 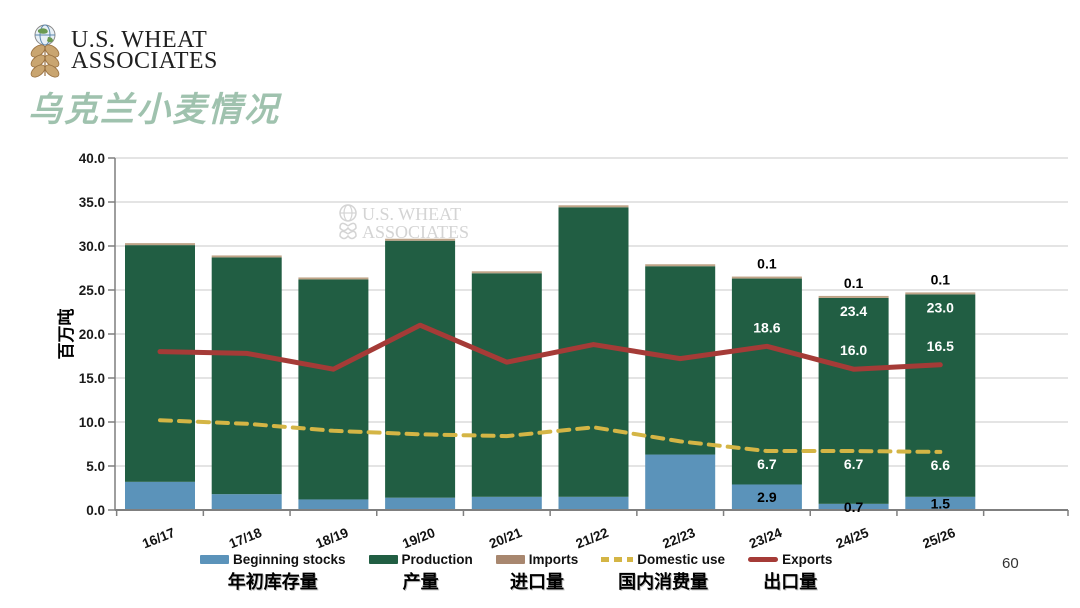 I want to click on exports-line, so click(x=550, y=347).